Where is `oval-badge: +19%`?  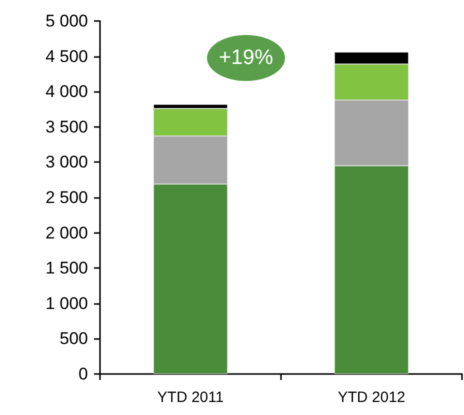
oval-badge: +19% is located at coordinates (246, 58).